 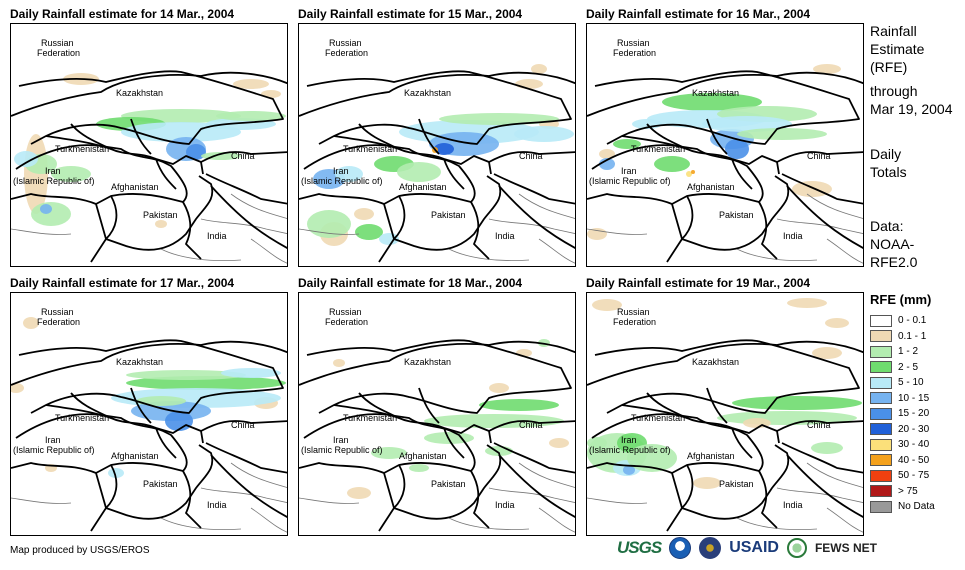 What do you see at coordinates (754, 547) in the screenshot?
I see `usaid-logo: USAID` at bounding box center [754, 547].